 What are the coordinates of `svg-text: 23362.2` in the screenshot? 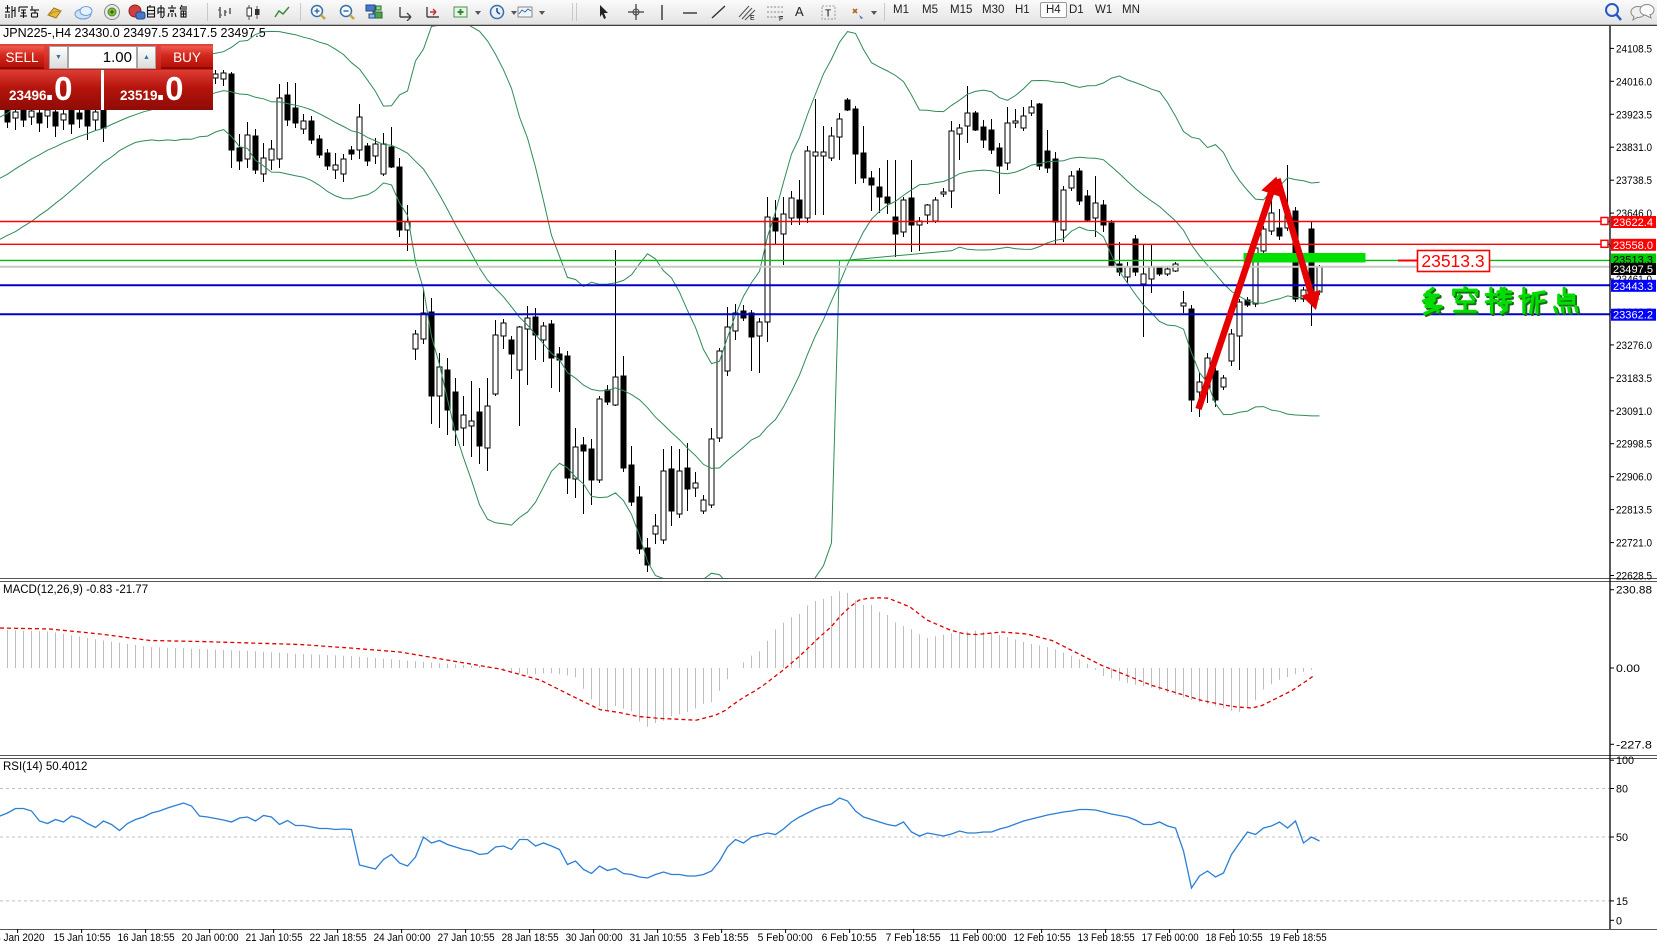 It's located at (1633, 316).